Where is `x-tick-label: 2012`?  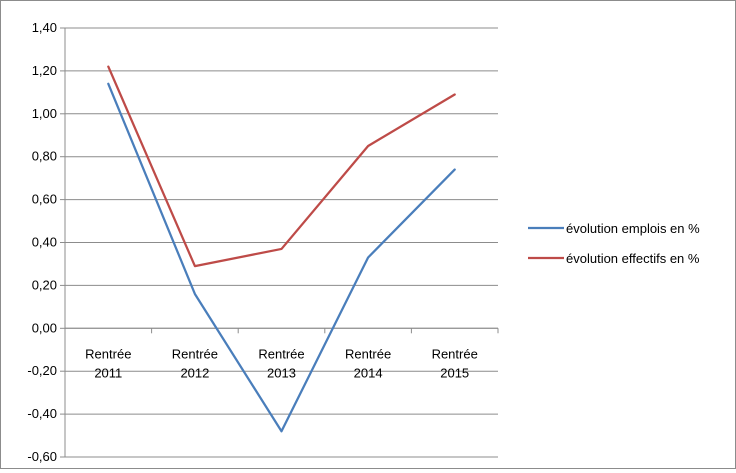 x-tick-label: 2012 is located at coordinates (194, 372).